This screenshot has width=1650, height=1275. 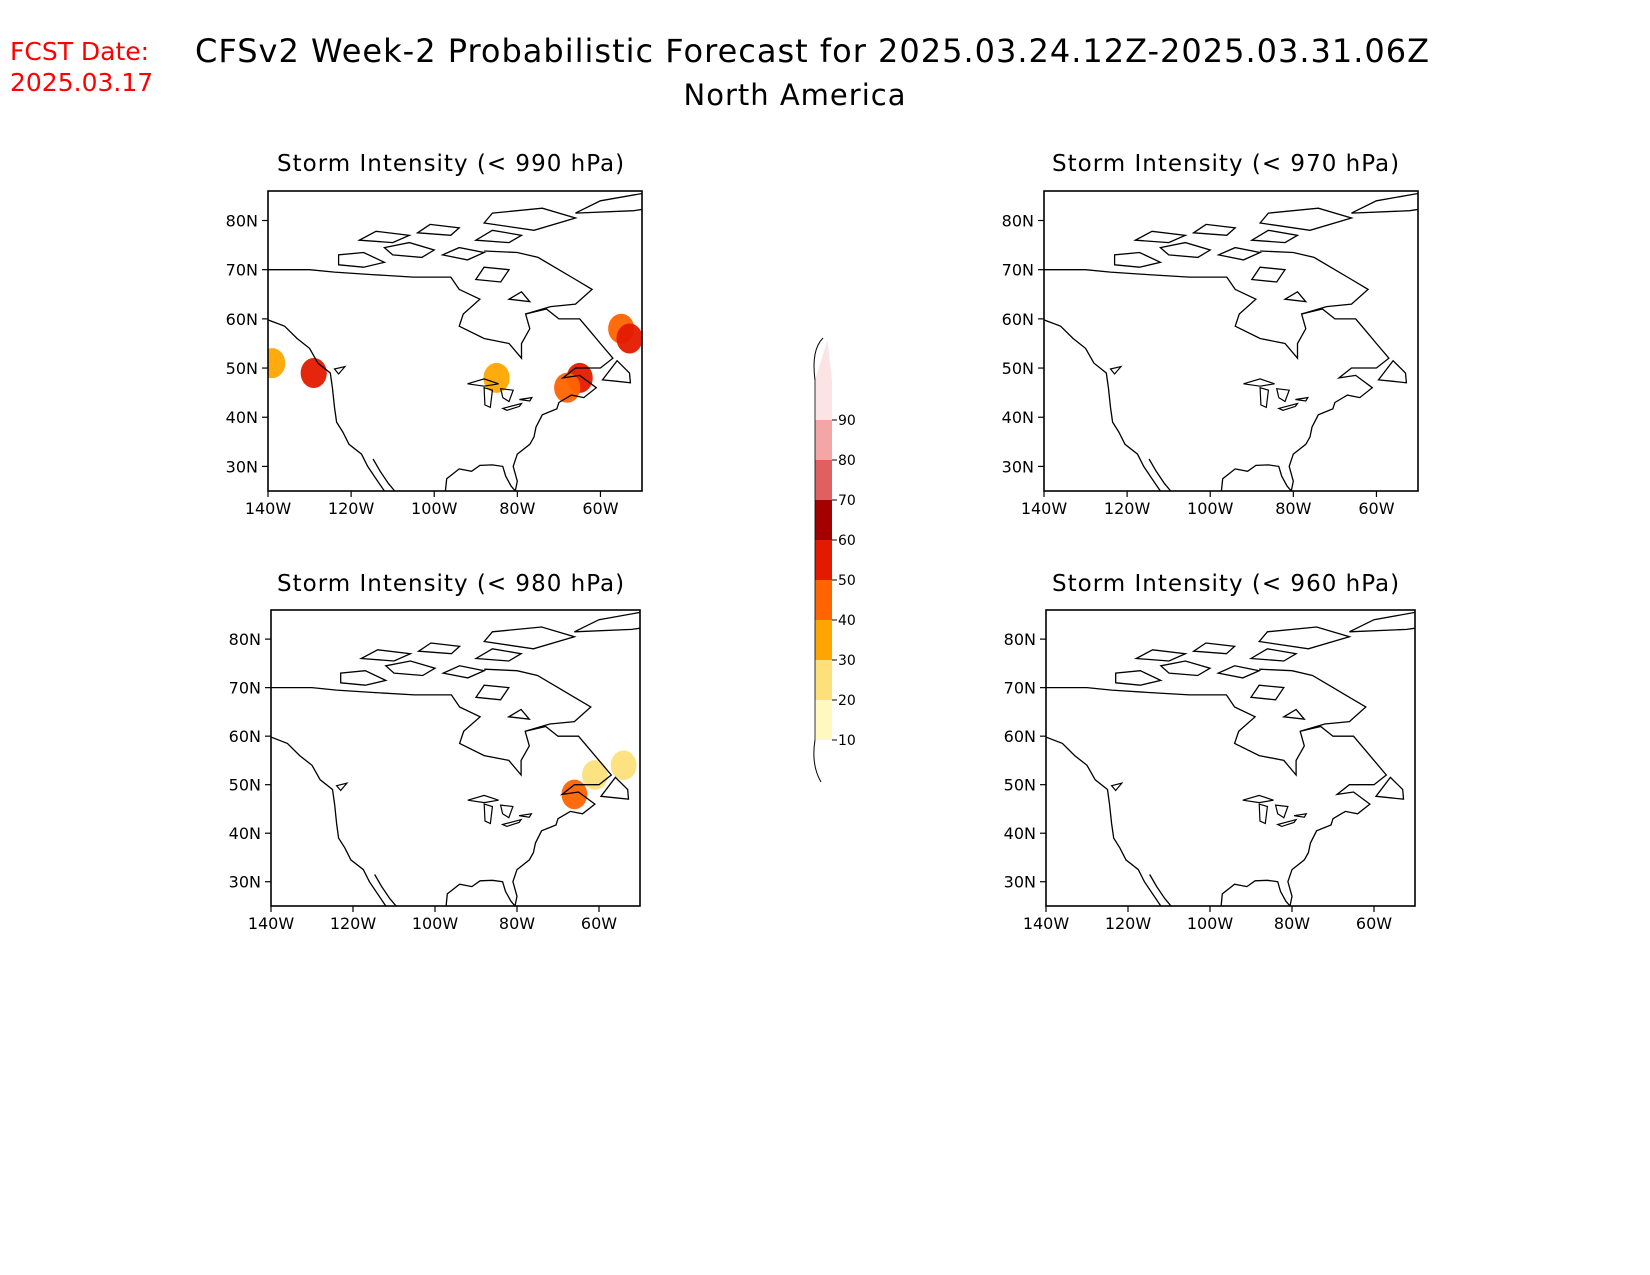 What do you see at coordinates (818, 359) in the screenshot?
I see `colorbar-top-edge` at bounding box center [818, 359].